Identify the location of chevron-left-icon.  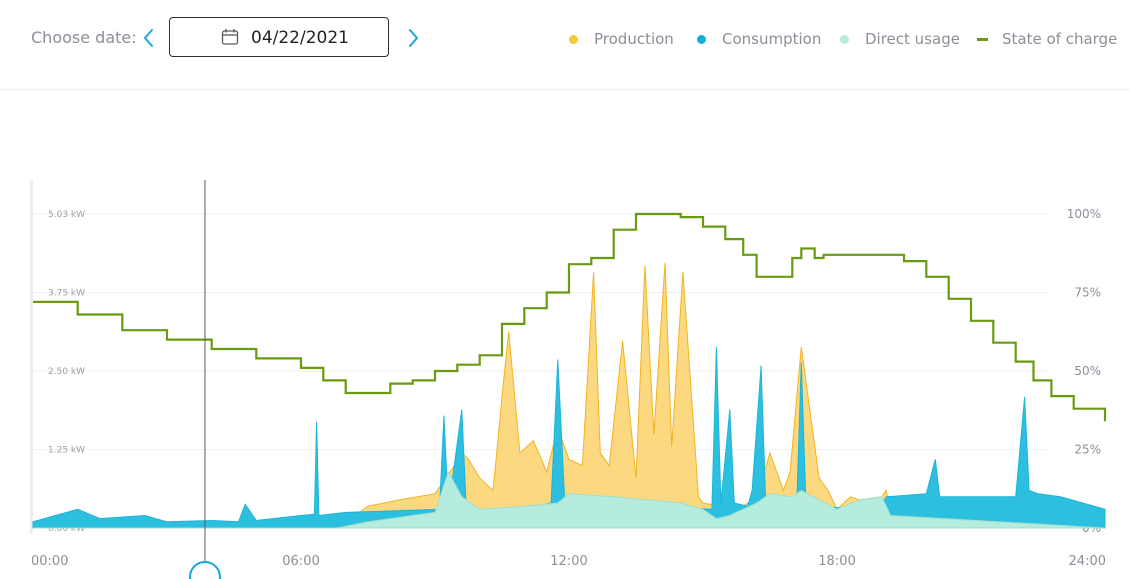
(148, 38).